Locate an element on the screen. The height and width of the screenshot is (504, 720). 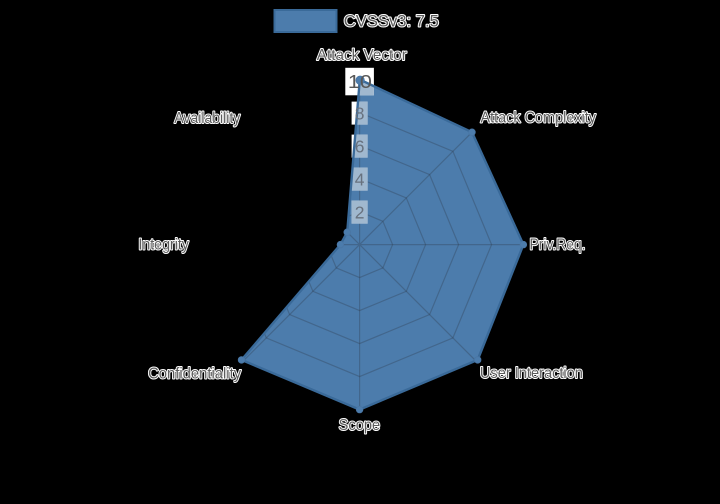
svg-text: Availability is located at coordinates (207, 118).